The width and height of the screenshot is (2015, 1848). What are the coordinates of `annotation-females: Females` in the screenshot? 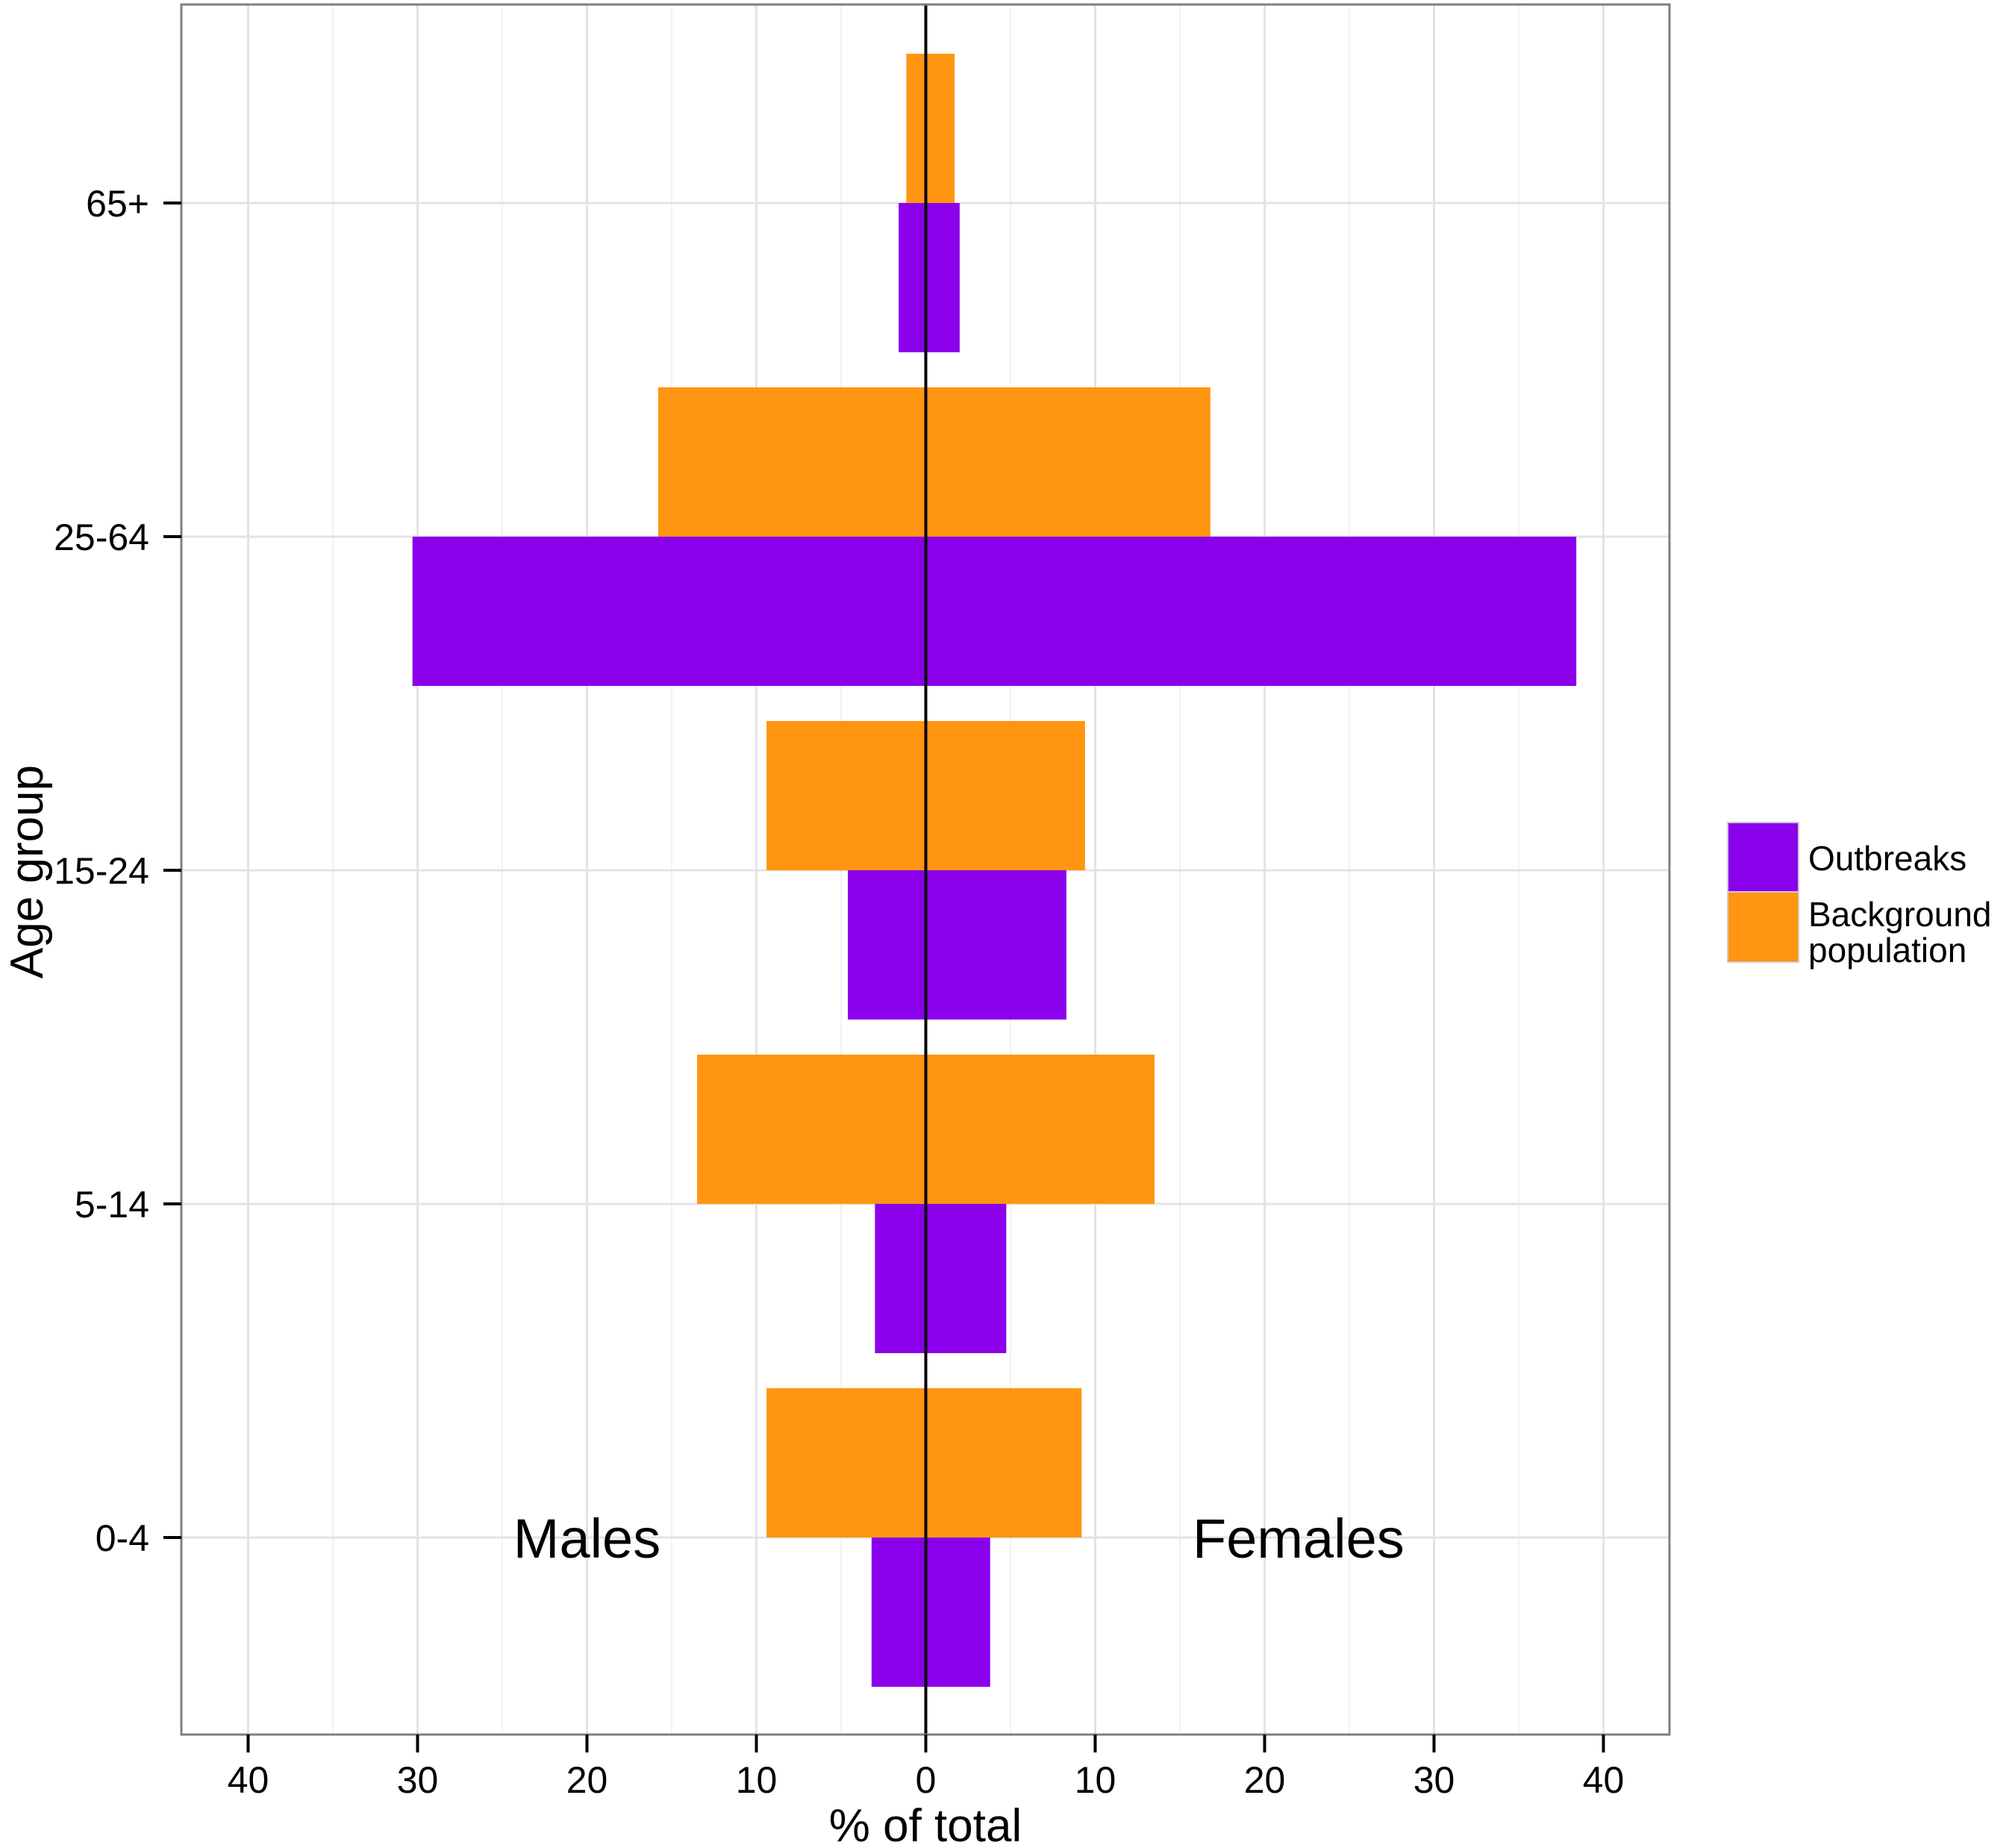 It's located at (1299, 1539).